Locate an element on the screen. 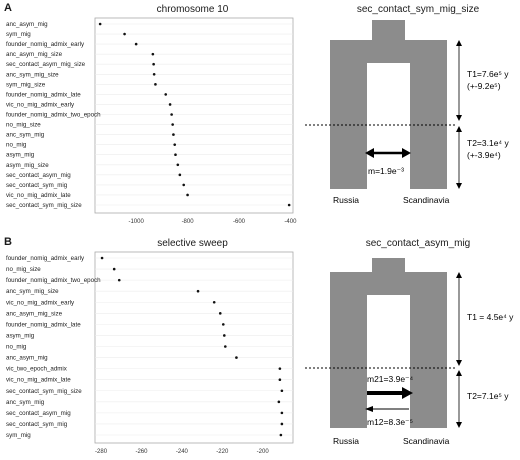 The image size is (520, 460). scandinavia-label-a: Scandinavia is located at coordinates (426, 200).